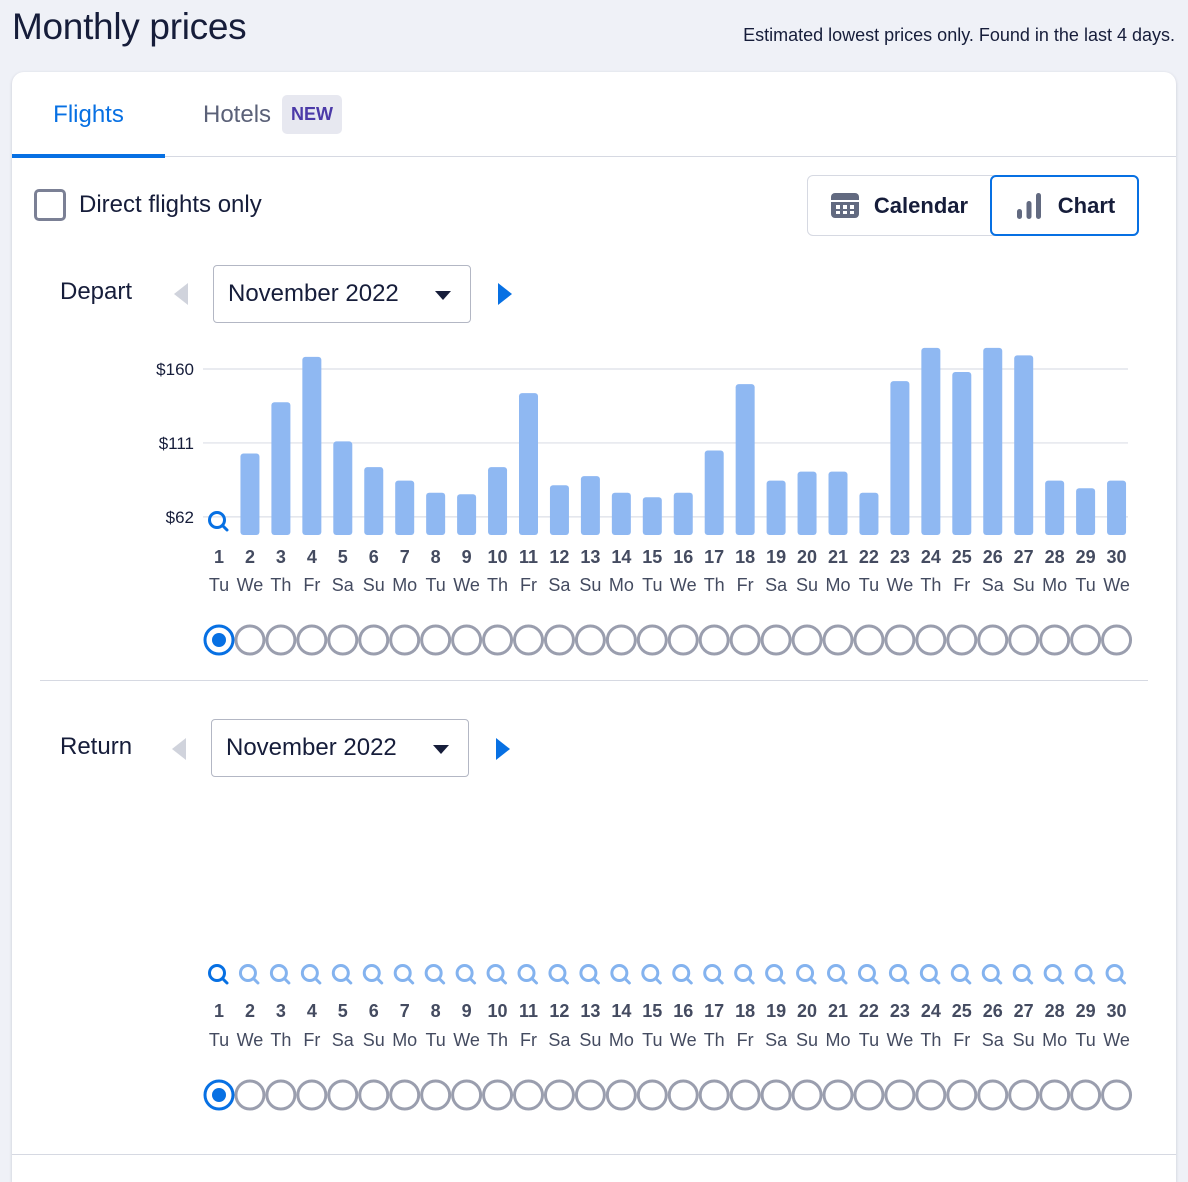 This screenshot has width=1188, height=1182. What do you see at coordinates (50, 205) in the screenshot?
I see `direct-flights-checkbox` at bounding box center [50, 205].